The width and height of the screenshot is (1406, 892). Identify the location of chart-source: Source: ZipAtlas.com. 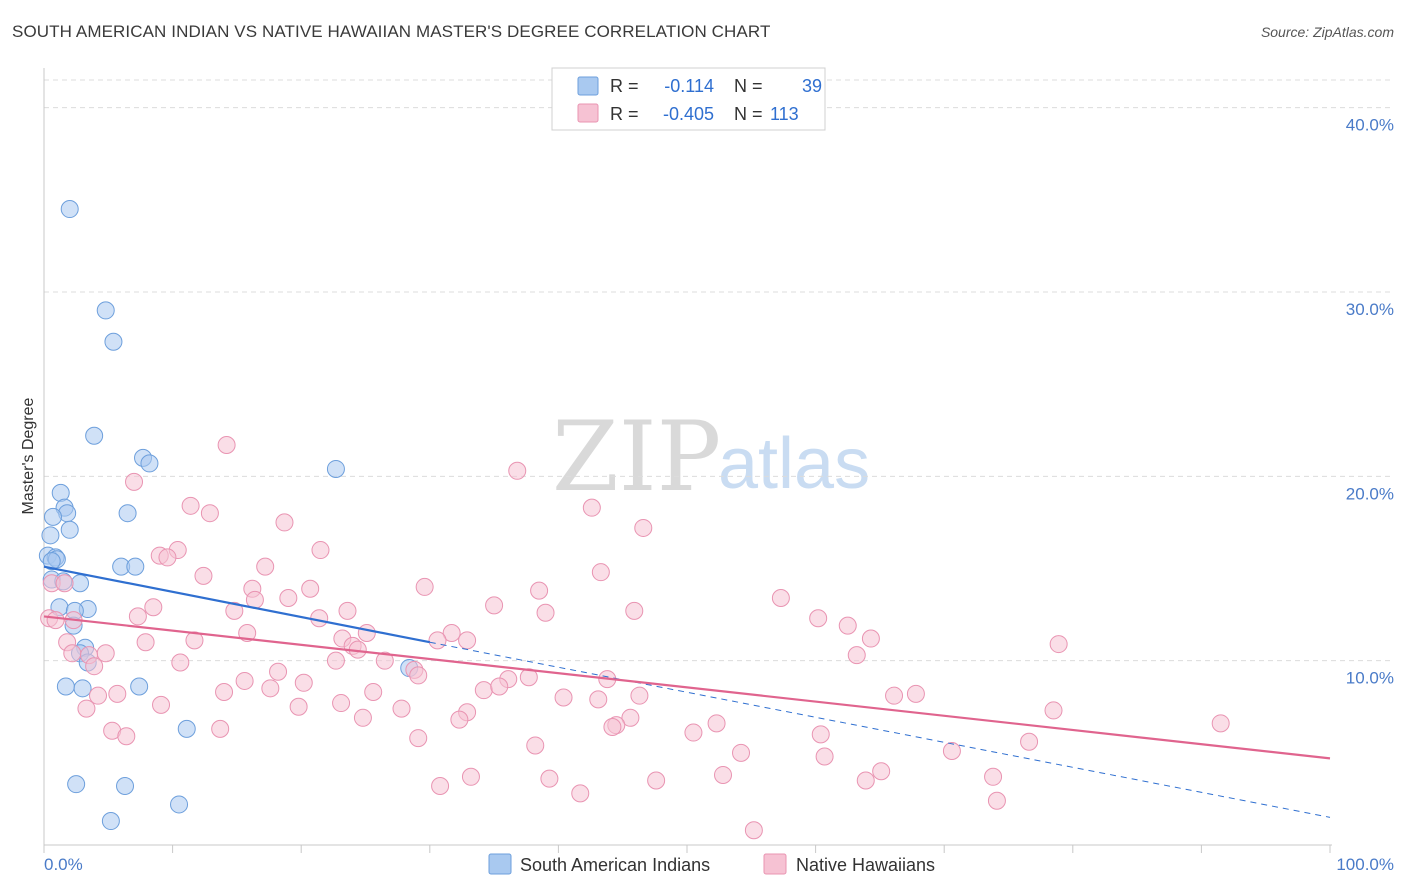
(1327, 32).